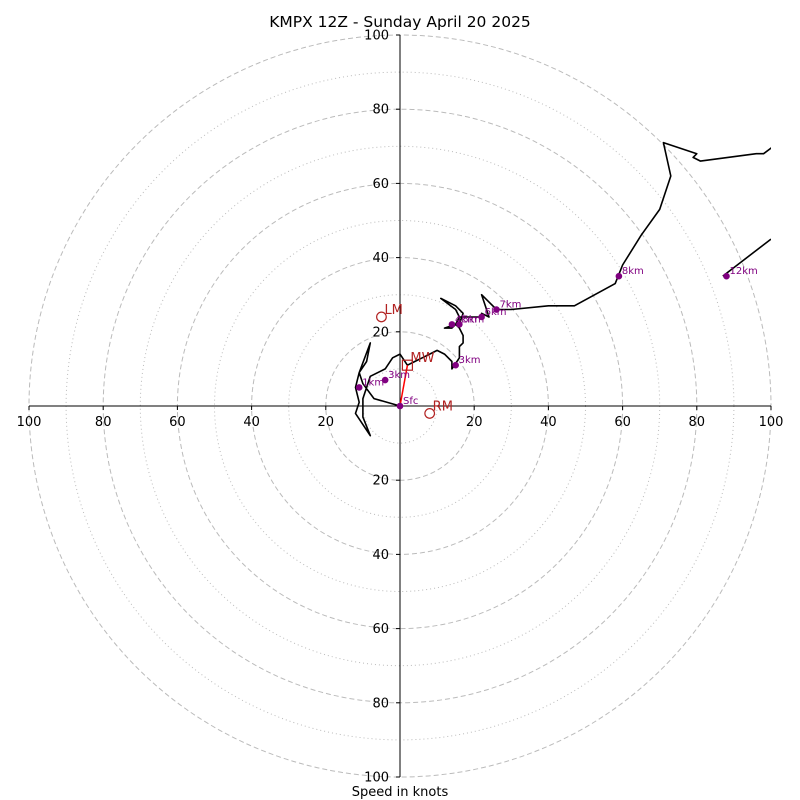  Describe the element at coordinates (400, 22) in the screenshot. I see `chart-title: KMPX 12Z - Sunday April 20 2025` at that location.